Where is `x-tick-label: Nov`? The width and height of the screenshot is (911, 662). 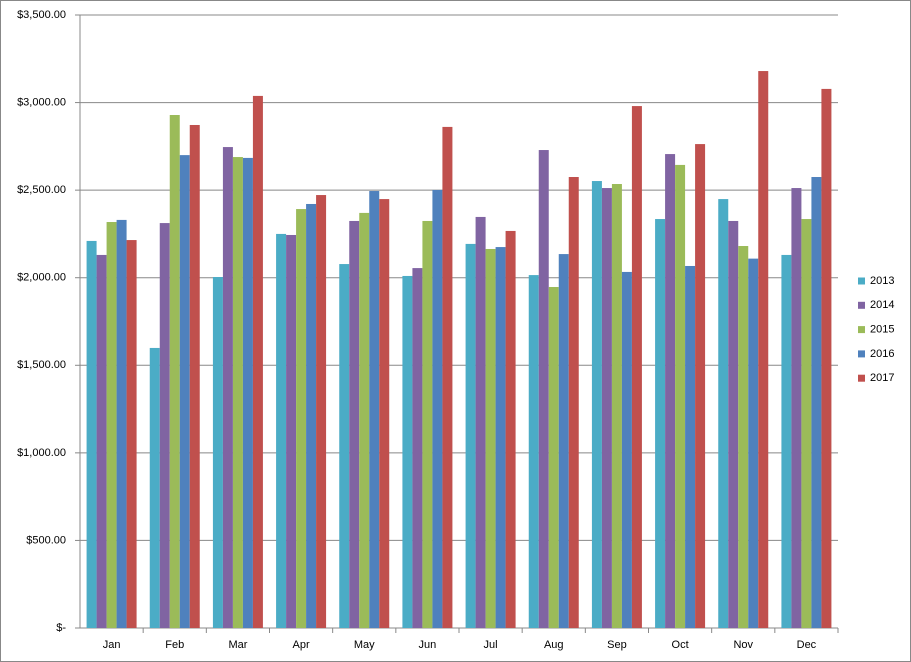 x-tick-label: Nov is located at coordinates (743, 645).